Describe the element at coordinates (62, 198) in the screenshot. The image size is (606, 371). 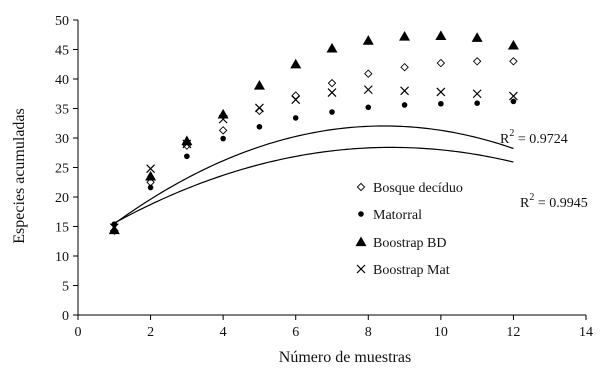
I see `y-tick-label: 20` at that location.